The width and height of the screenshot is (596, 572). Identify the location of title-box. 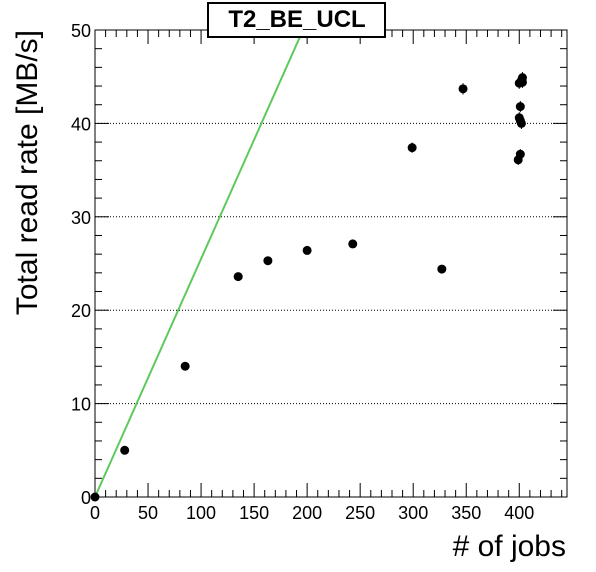
(296, 20).